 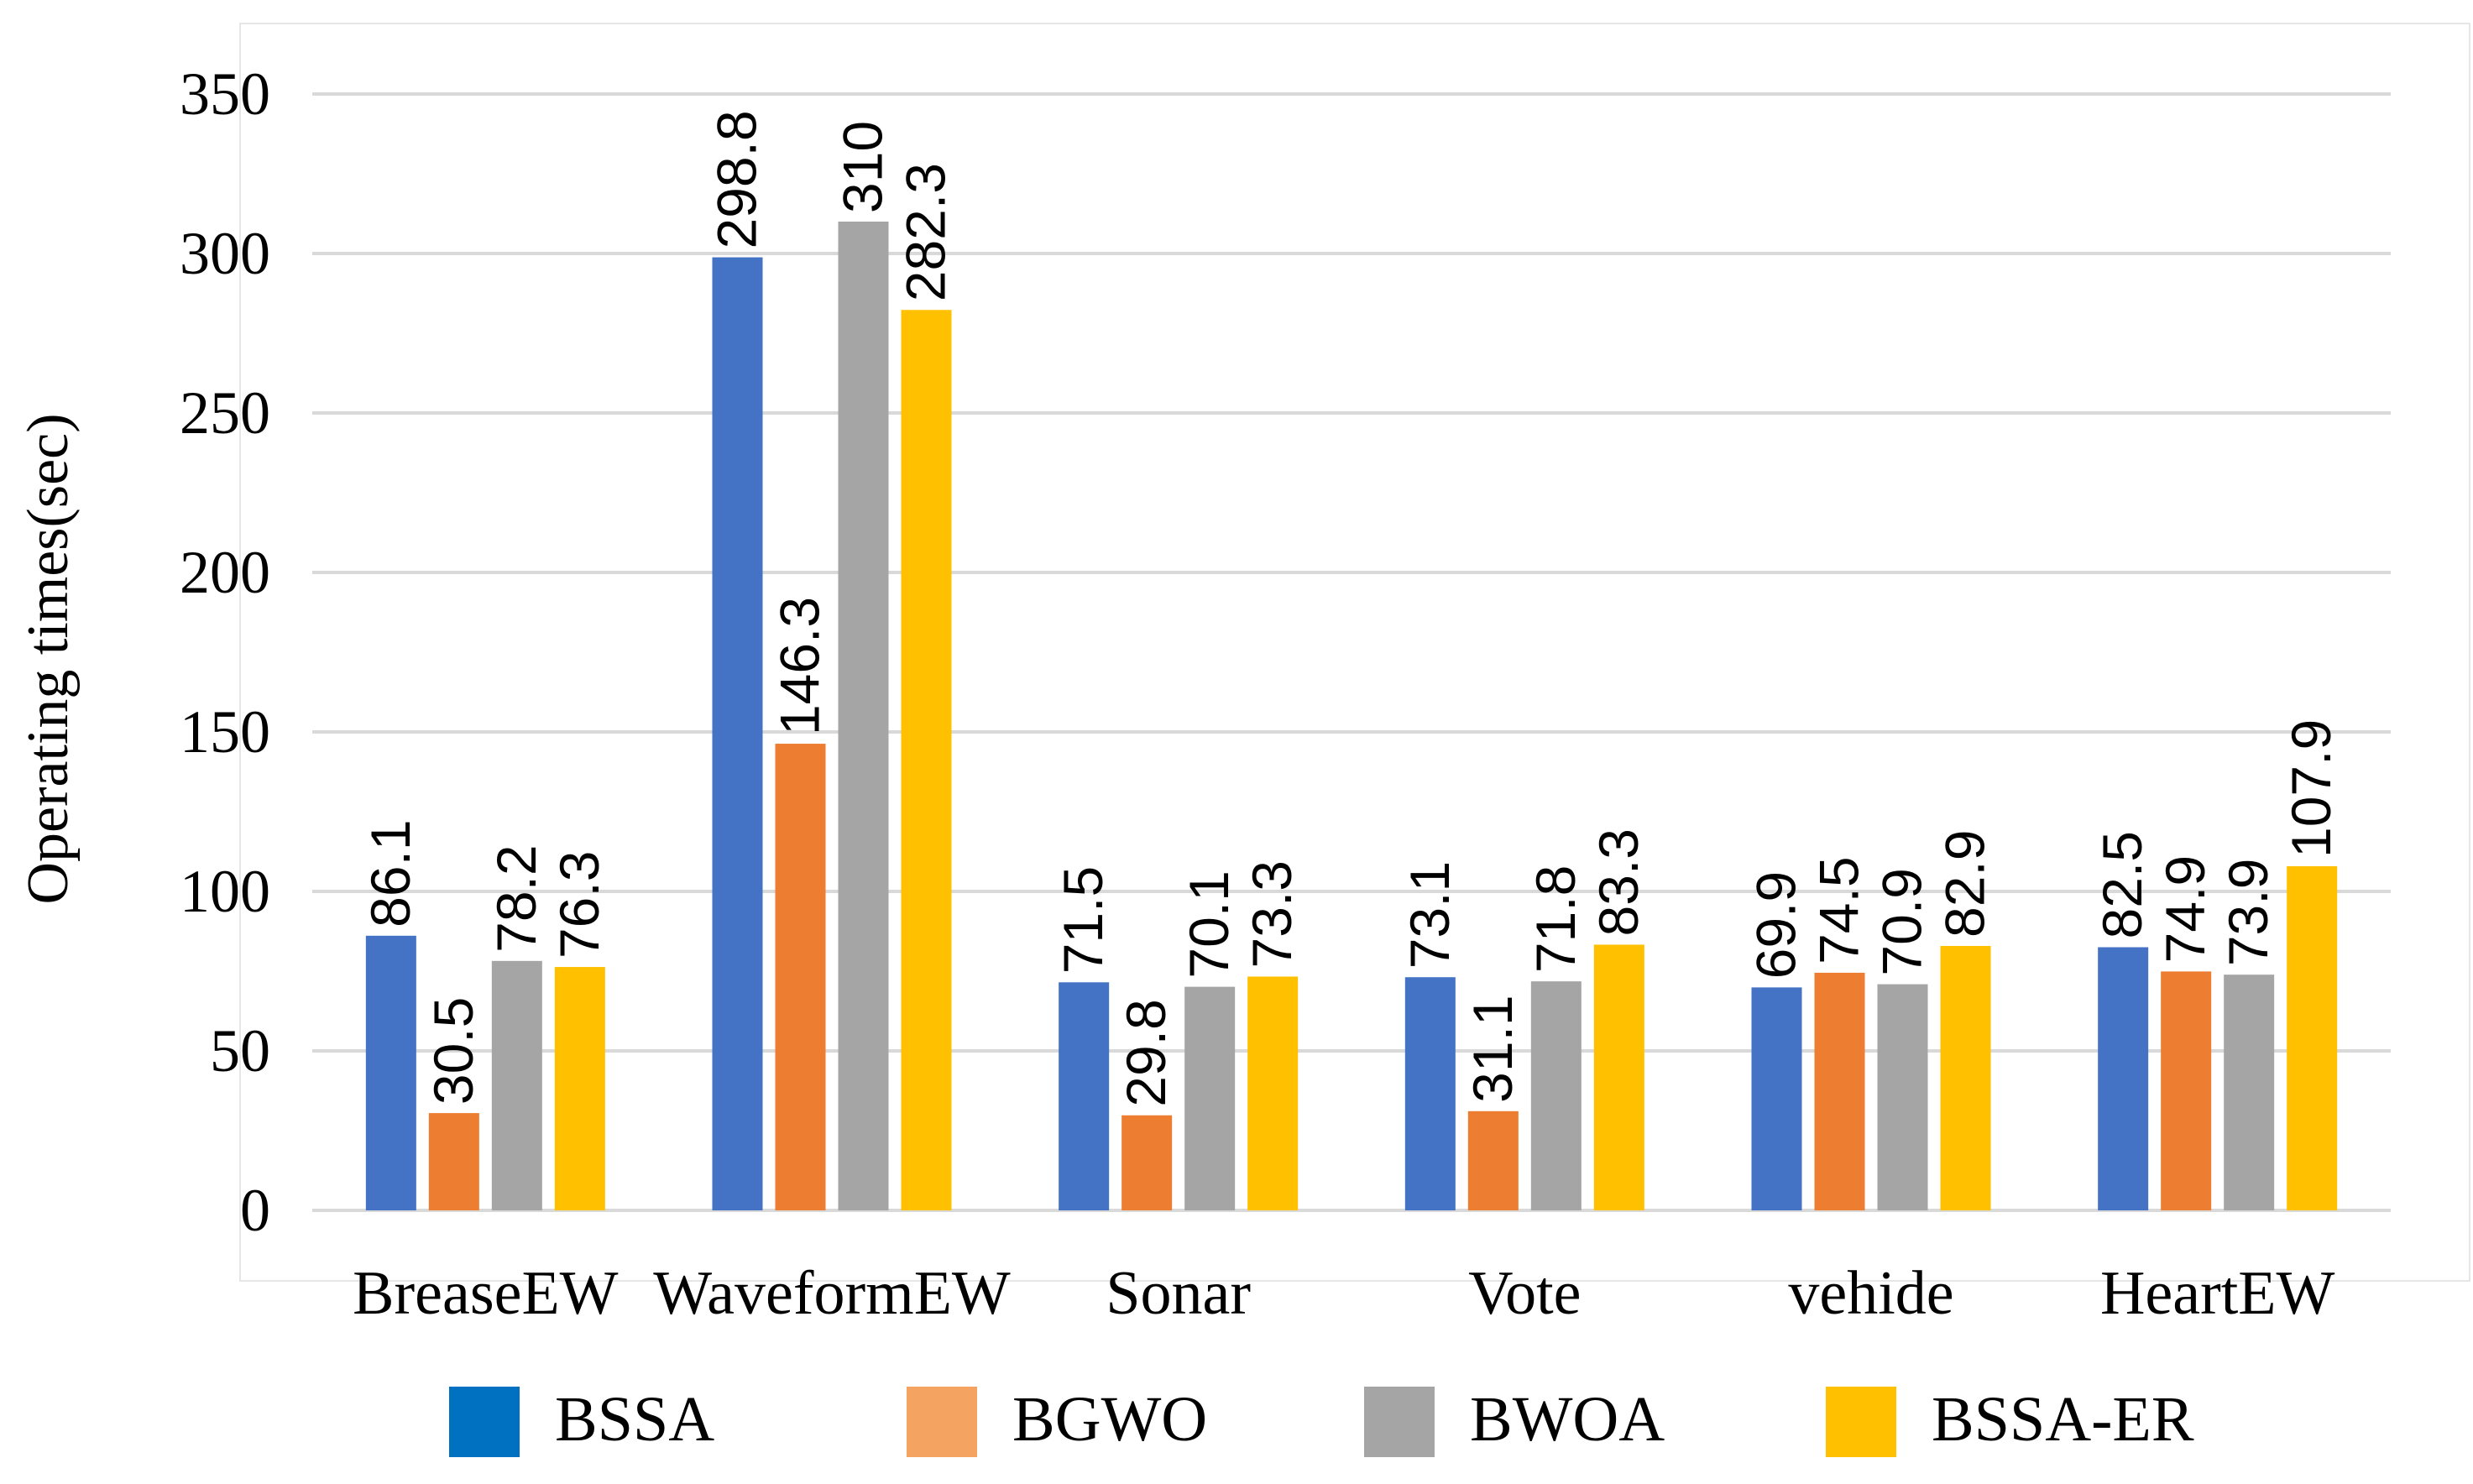 I want to click on data-label: 69.9, so click(x=1776, y=925).